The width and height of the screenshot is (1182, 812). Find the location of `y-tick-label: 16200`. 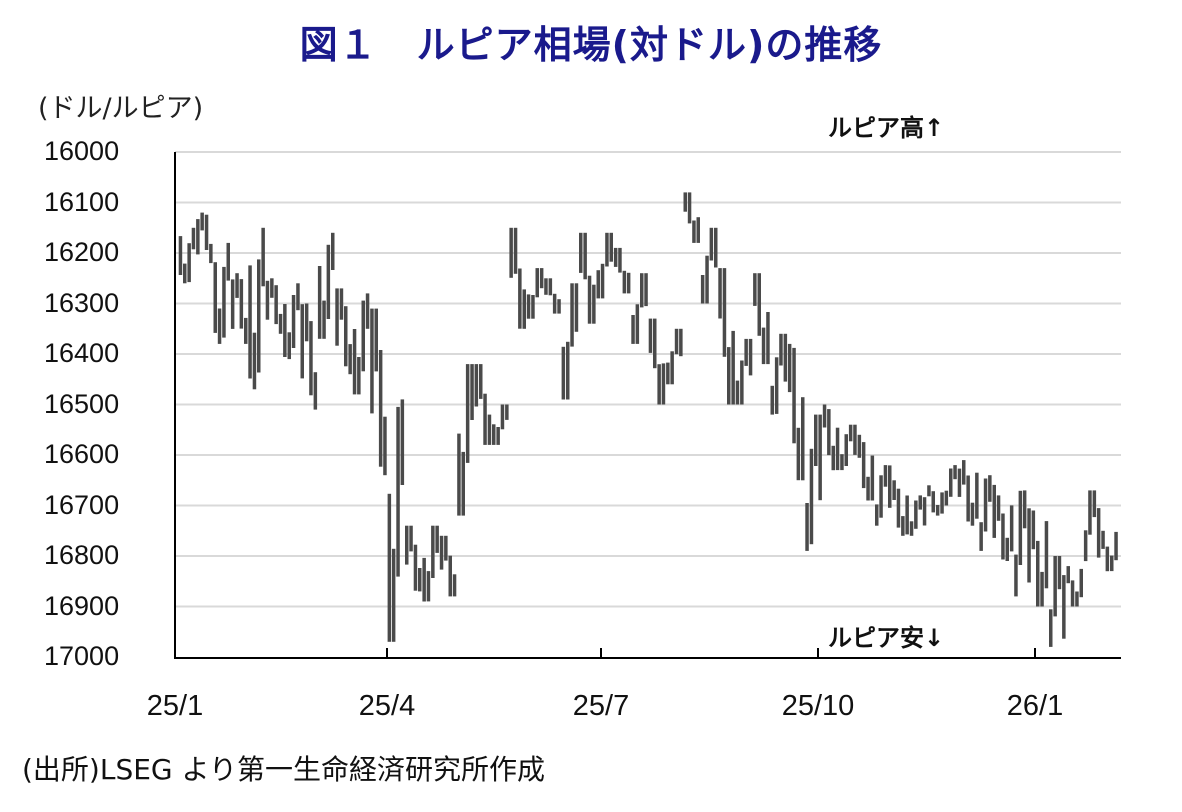

y-tick-label: 16200 is located at coordinates (82, 252).